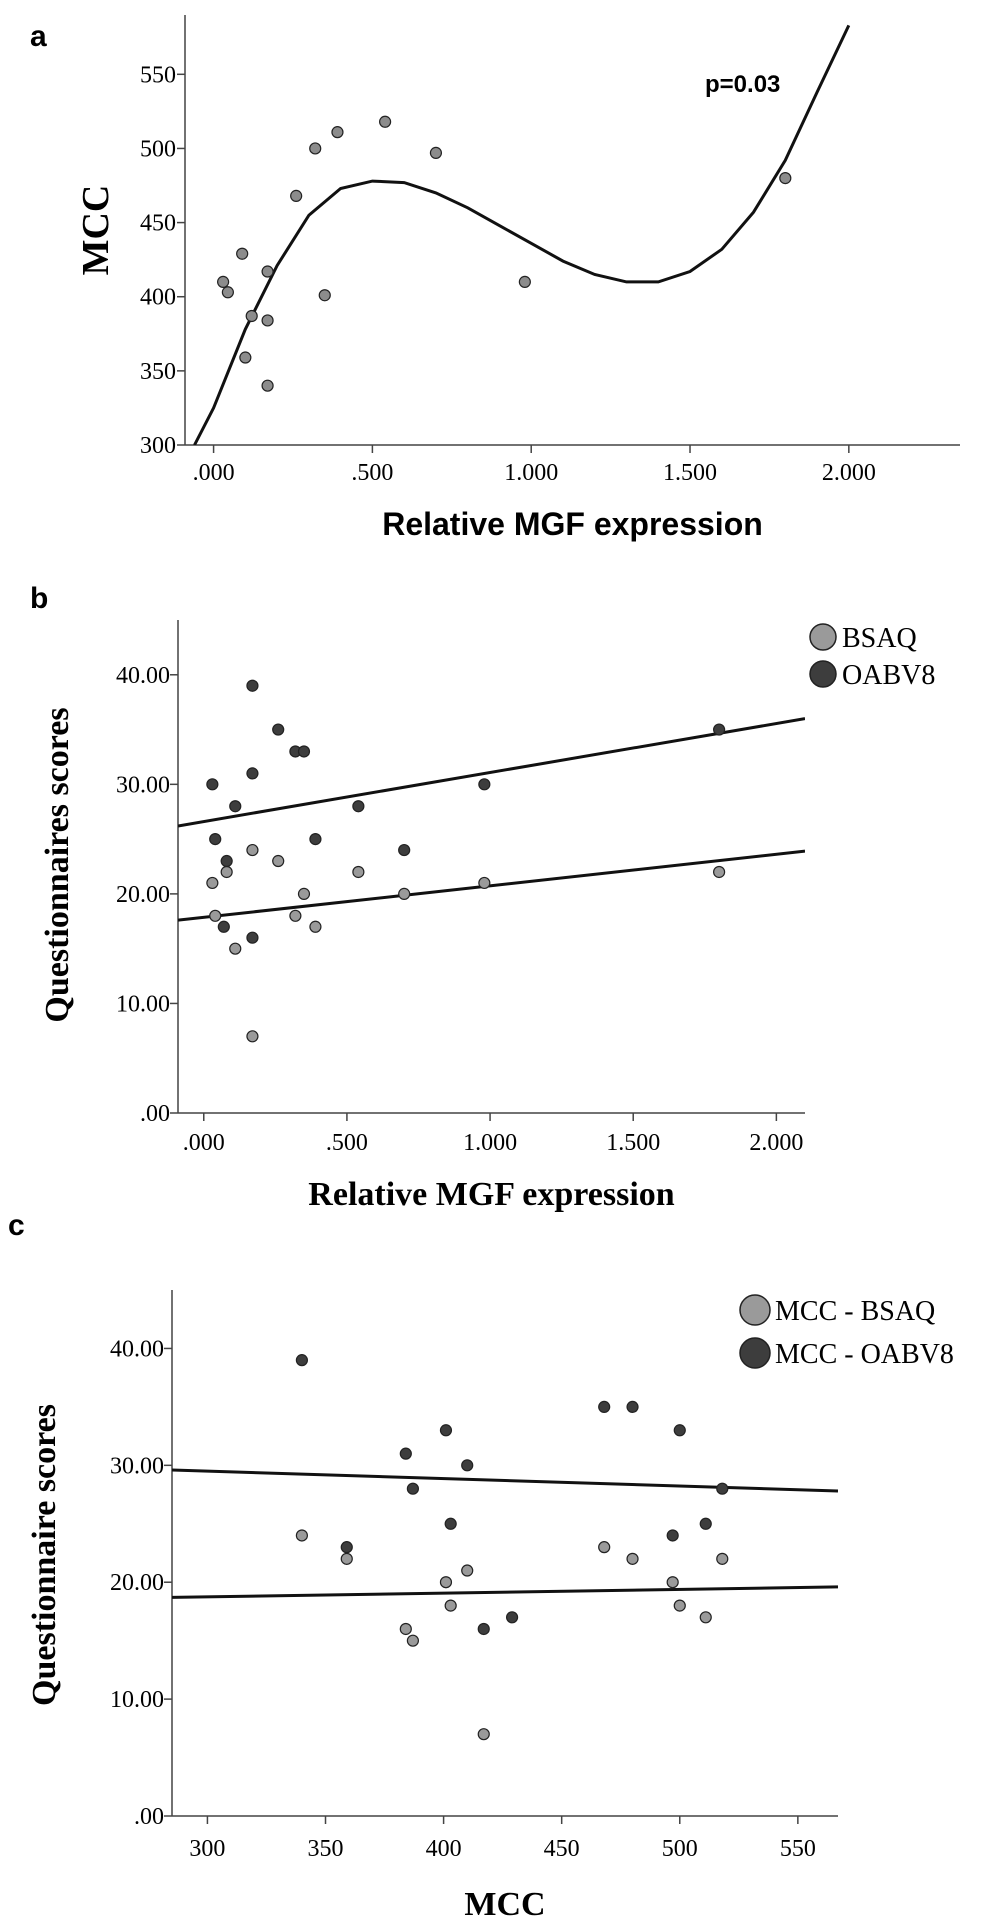  I want to click on y-axis-label: Questionnaire scores, so click(44, 1555).